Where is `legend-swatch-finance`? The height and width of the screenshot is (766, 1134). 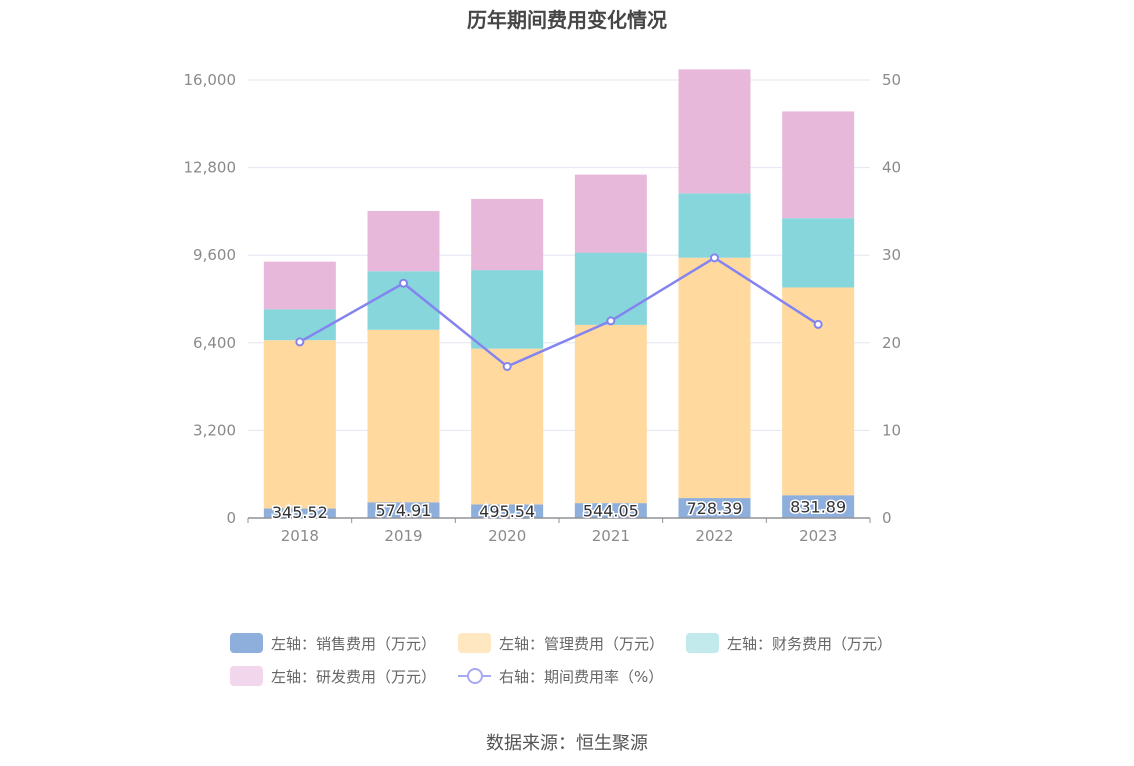
legend-swatch-finance is located at coordinates (703, 643).